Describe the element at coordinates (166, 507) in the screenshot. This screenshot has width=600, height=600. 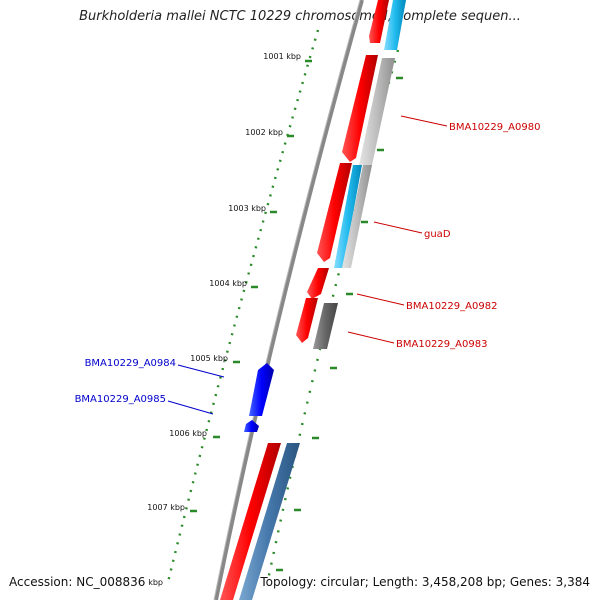
I see `kbp-label: 1007 kbp` at that location.